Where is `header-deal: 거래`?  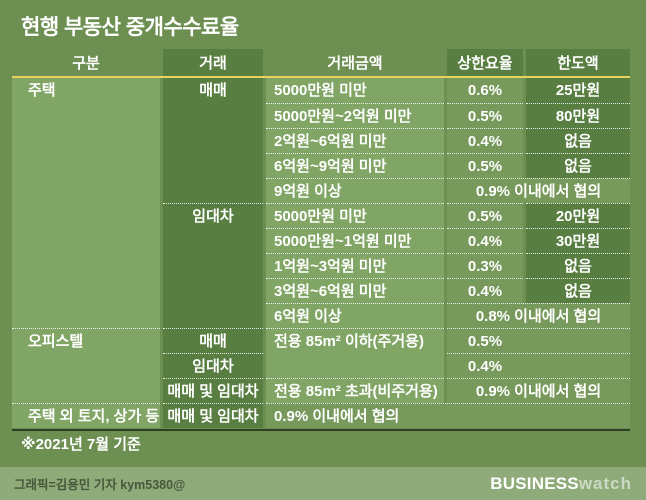 header-deal: 거래 is located at coordinates (213, 62).